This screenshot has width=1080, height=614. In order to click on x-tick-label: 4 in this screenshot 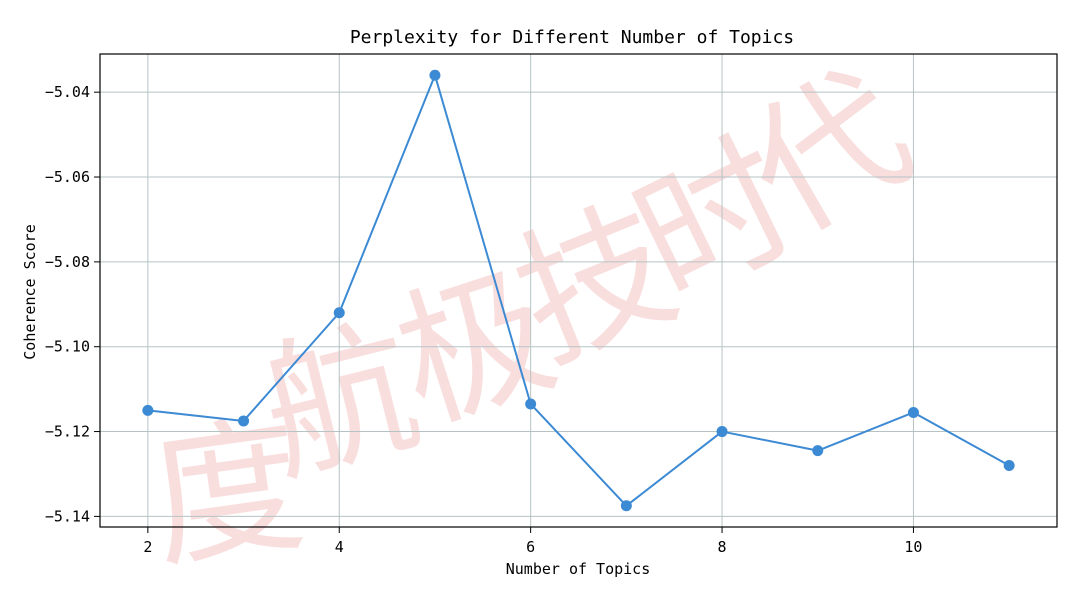, I will do `click(339, 547)`.